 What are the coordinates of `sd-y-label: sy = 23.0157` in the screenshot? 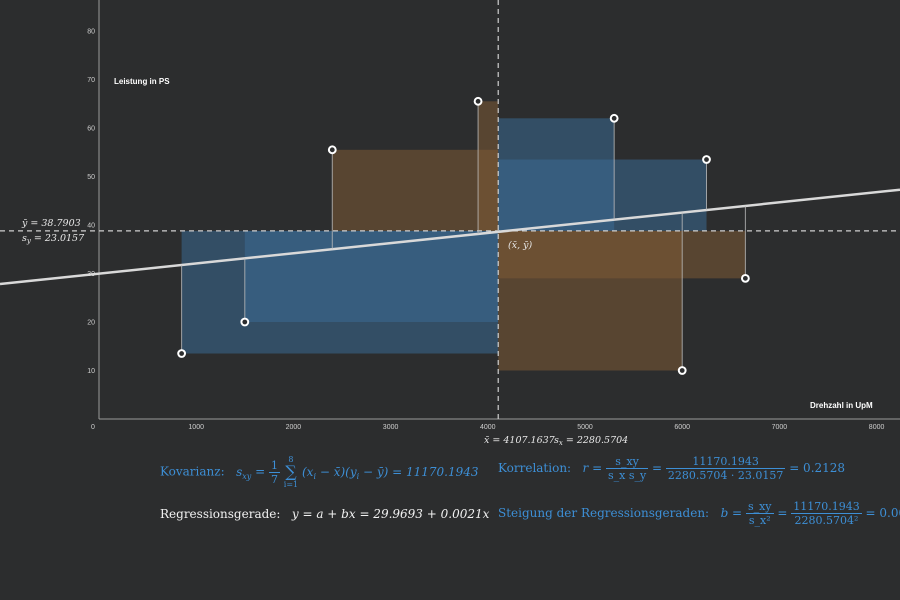 It's located at (53, 239).